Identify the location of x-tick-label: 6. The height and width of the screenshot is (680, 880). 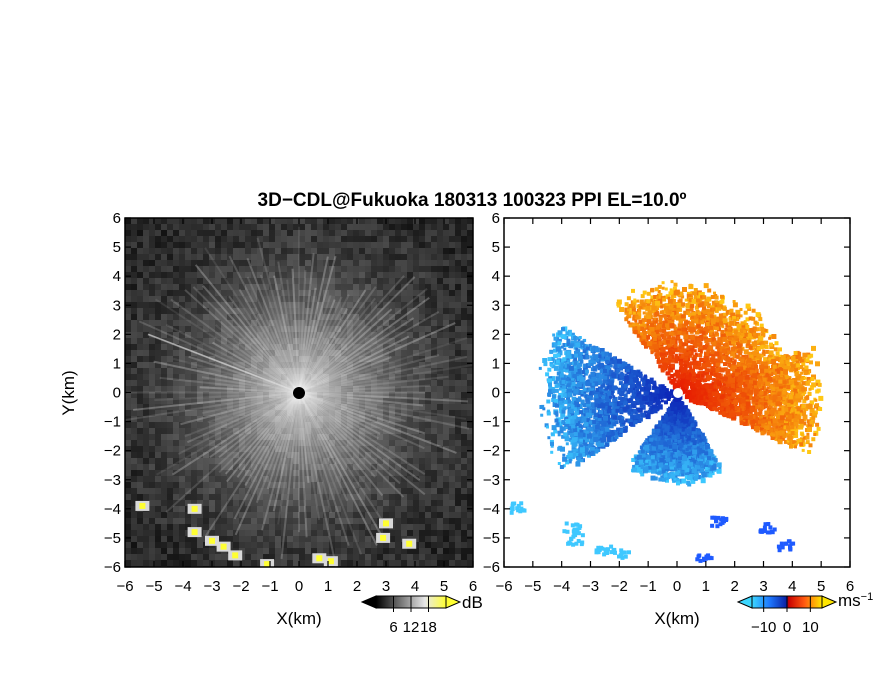
(473, 586).